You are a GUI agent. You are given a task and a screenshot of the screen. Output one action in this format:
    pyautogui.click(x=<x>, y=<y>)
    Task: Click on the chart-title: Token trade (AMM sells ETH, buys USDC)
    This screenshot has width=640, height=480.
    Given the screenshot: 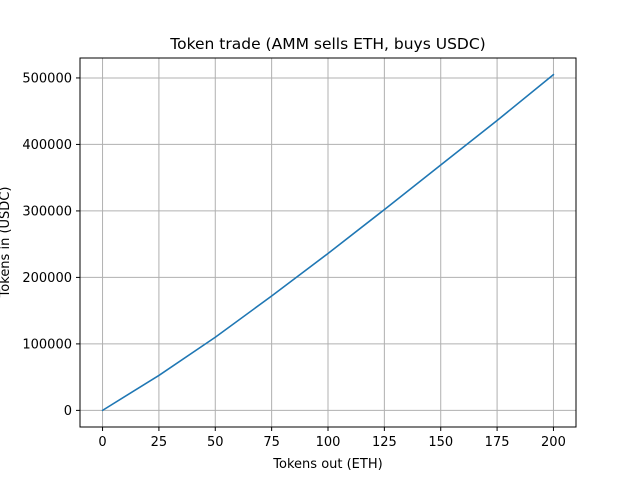 What is the action you would take?
    pyautogui.click(x=327, y=44)
    